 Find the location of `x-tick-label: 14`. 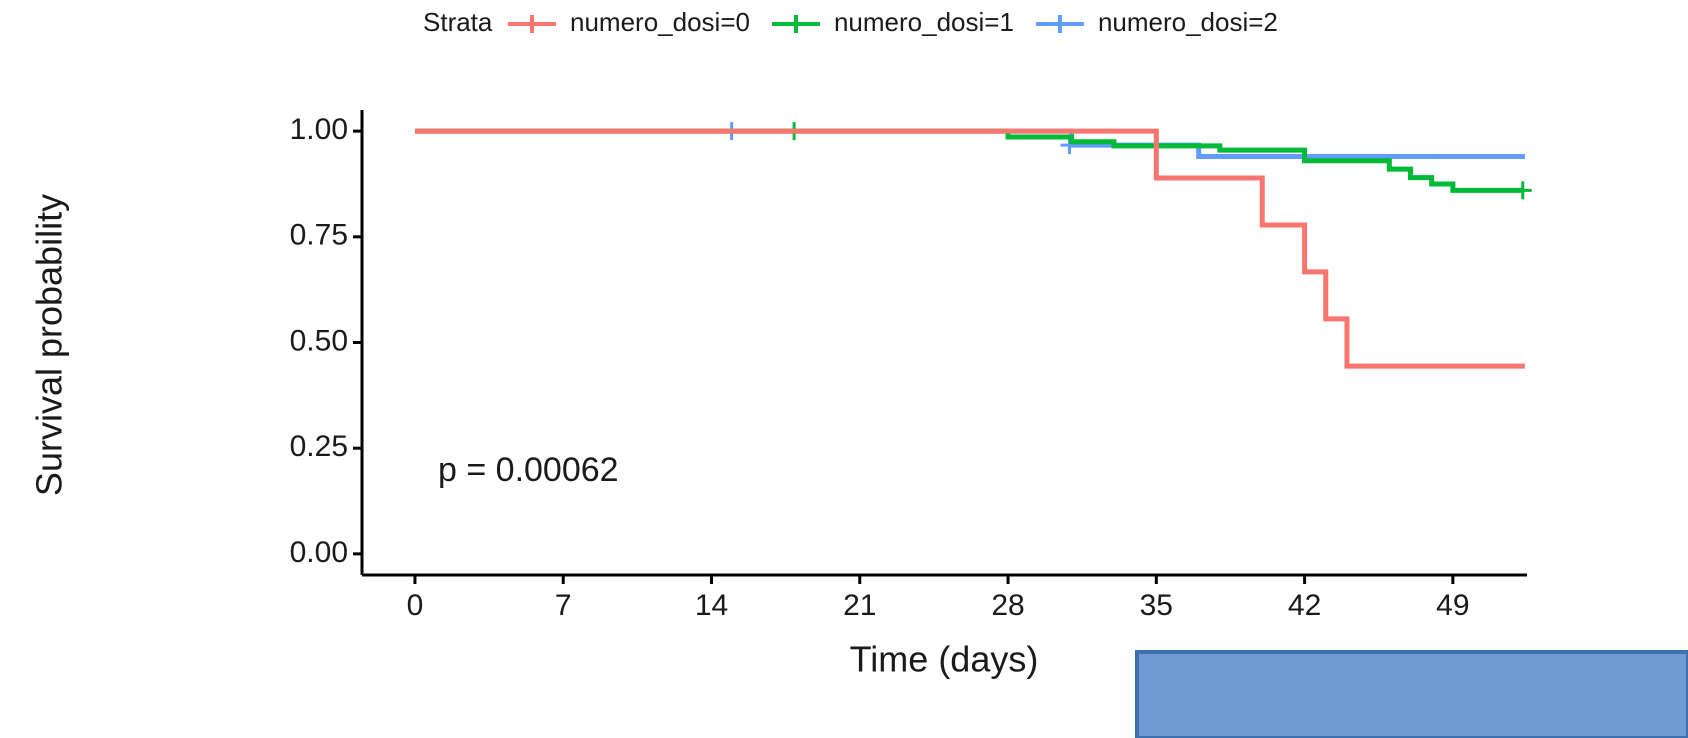

x-tick-label: 14 is located at coordinates (711, 605).